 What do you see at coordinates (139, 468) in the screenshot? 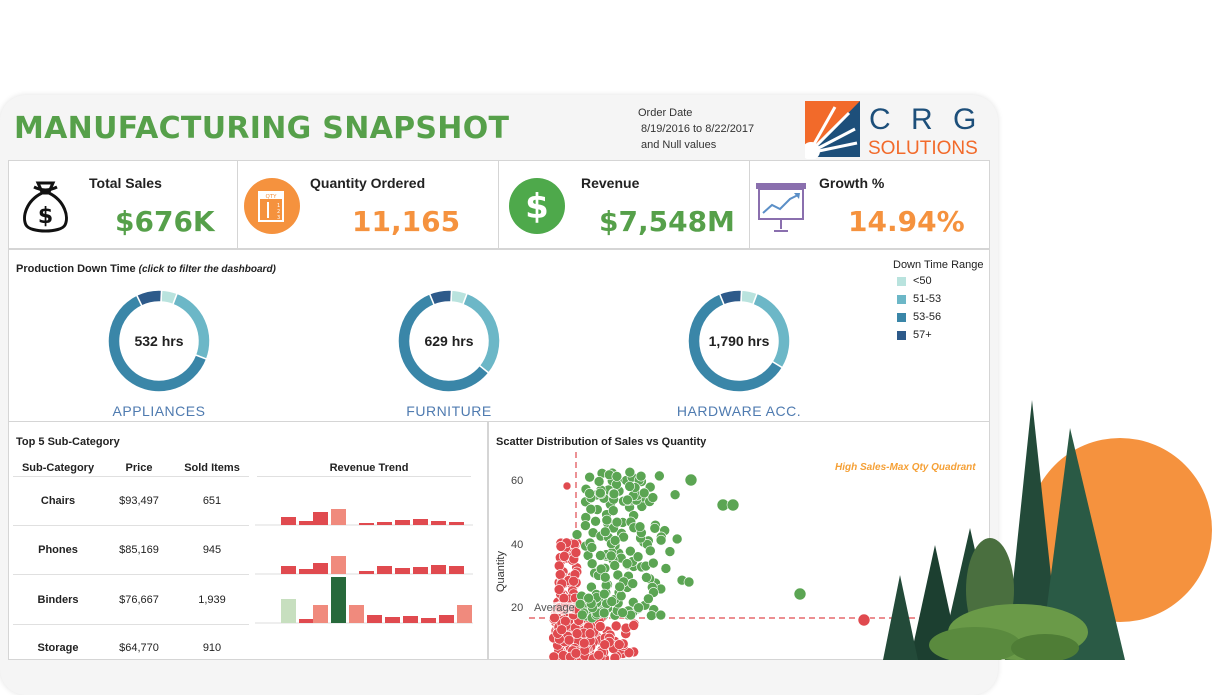
I see `col-header-price: Price` at bounding box center [139, 468].